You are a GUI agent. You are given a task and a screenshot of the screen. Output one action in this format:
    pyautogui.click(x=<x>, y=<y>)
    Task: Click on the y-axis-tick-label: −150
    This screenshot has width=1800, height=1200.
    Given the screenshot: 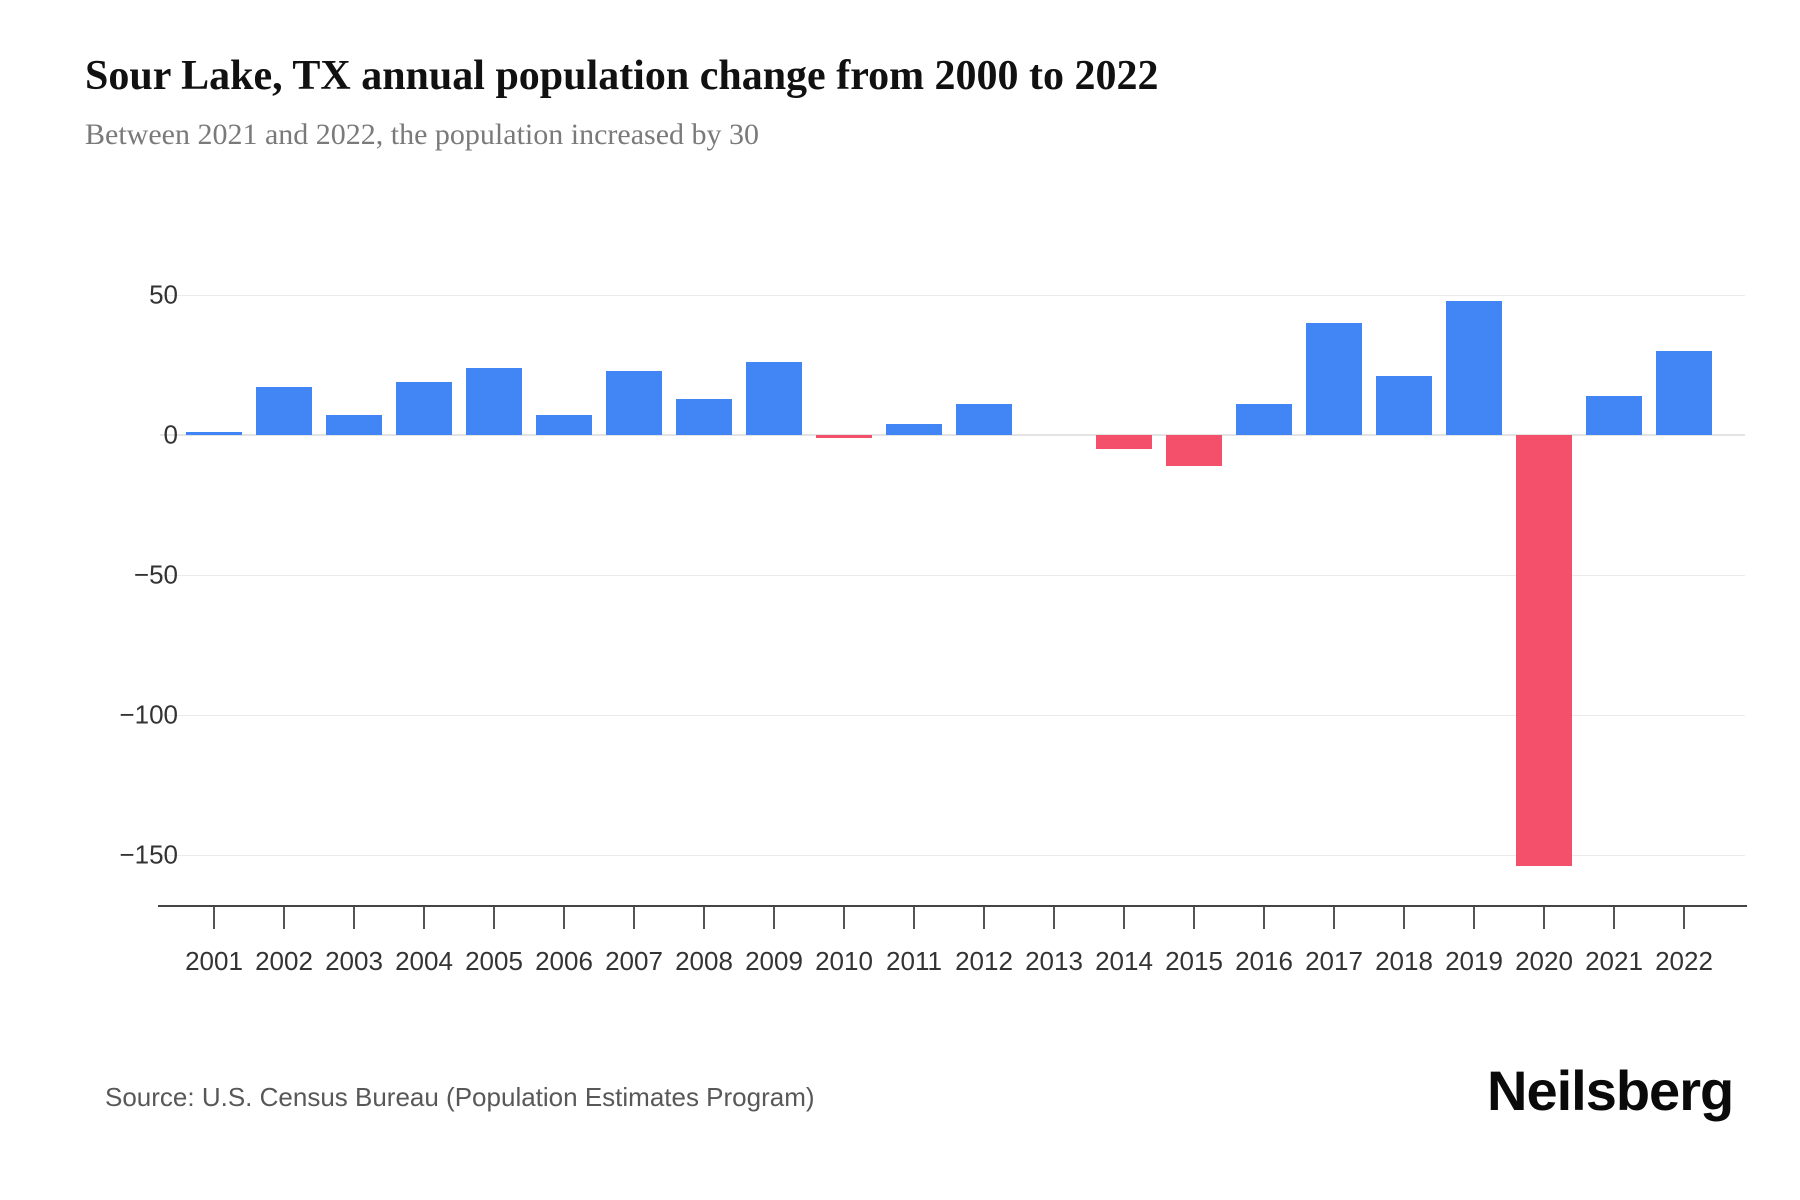 What is the action you would take?
    pyautogui.click(x=148, y=854)
    